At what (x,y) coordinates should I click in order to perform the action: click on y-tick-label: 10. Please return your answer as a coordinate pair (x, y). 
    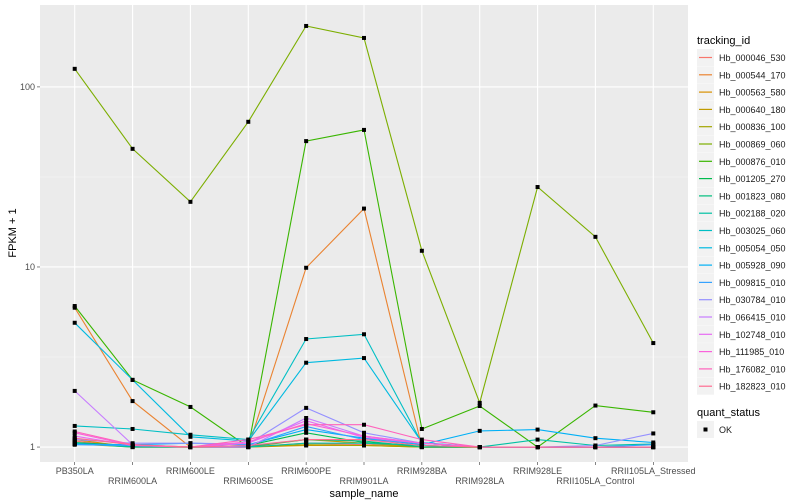
    Looking at the image, I should click on (30, 267).